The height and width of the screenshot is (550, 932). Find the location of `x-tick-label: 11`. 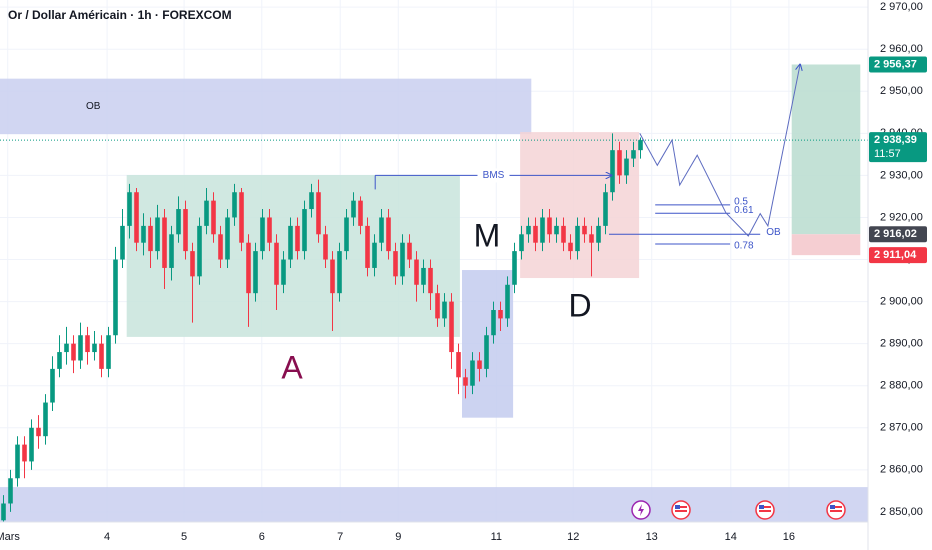

x-tick-label: 11 is located at coordinates (496, 537).